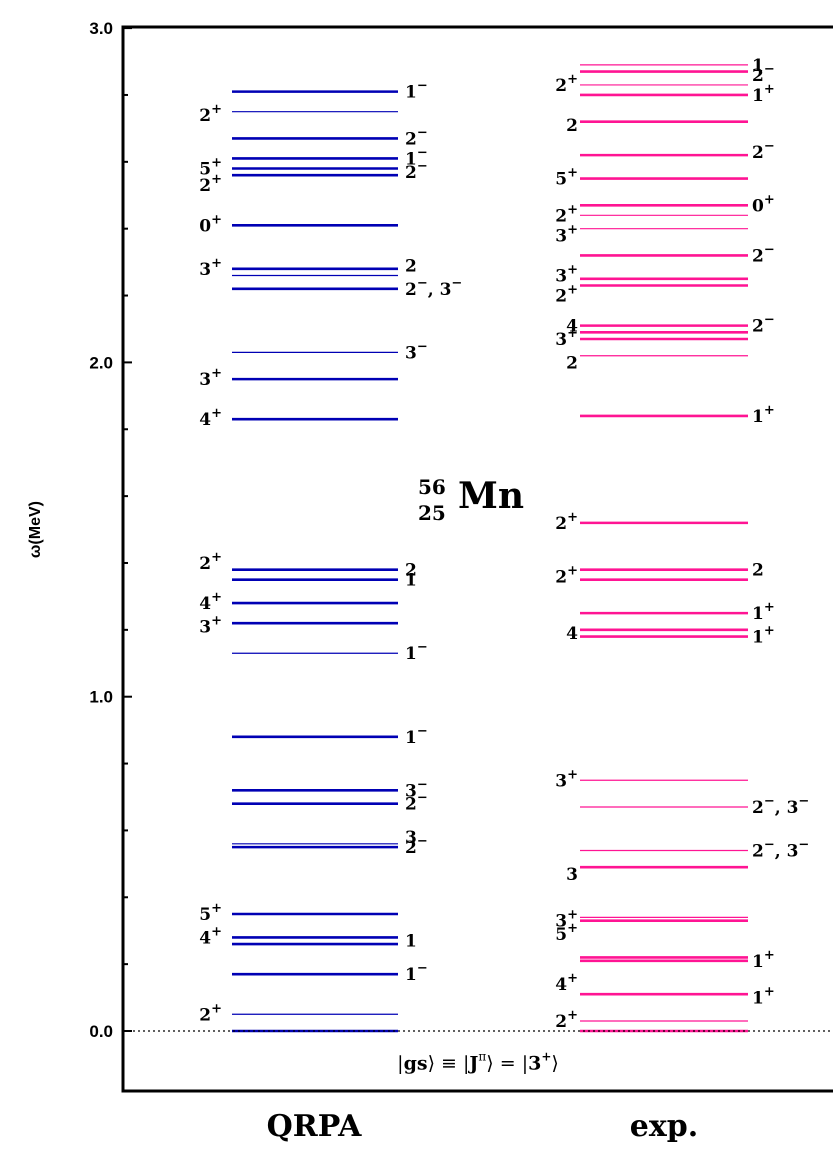  I want to click on gs-bra: |, so click(400, 1063).